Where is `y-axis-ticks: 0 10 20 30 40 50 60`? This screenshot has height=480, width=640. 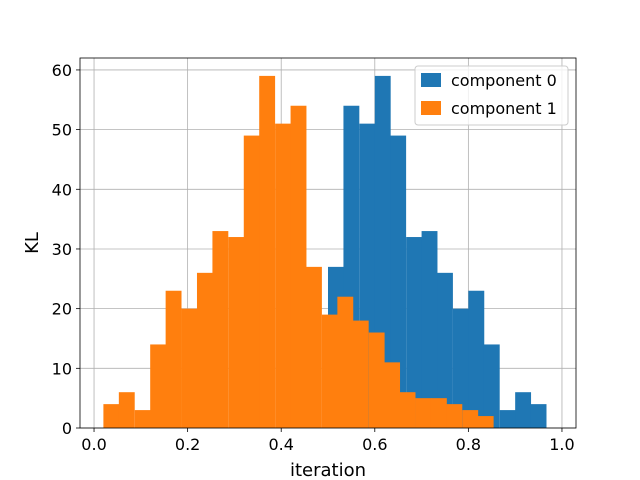 y-axis-ticks: 0 10 20 30 40 50 60 is located at coordinates (66, 249).